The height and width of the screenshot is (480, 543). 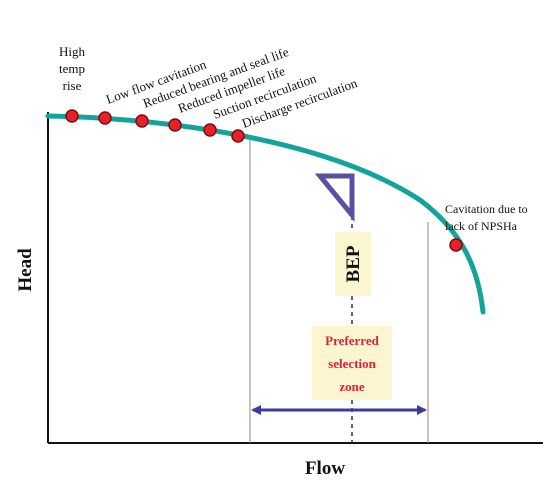 I want to click on marker-discharge-recirculation, so click(x=238, y=136).